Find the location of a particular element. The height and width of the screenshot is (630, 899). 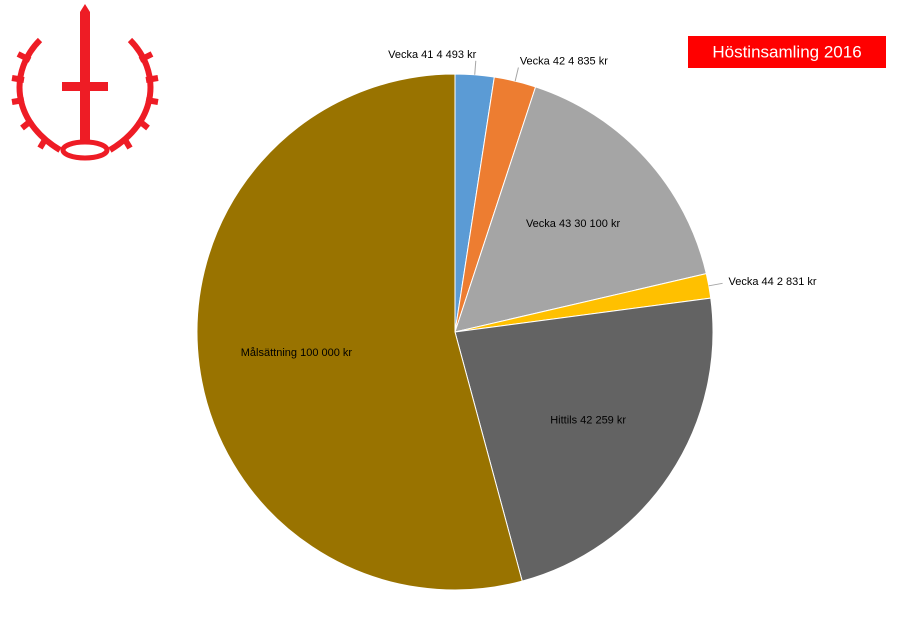

data-label: Vecka 42 4 835 kr is located at coordinates (564, 62).